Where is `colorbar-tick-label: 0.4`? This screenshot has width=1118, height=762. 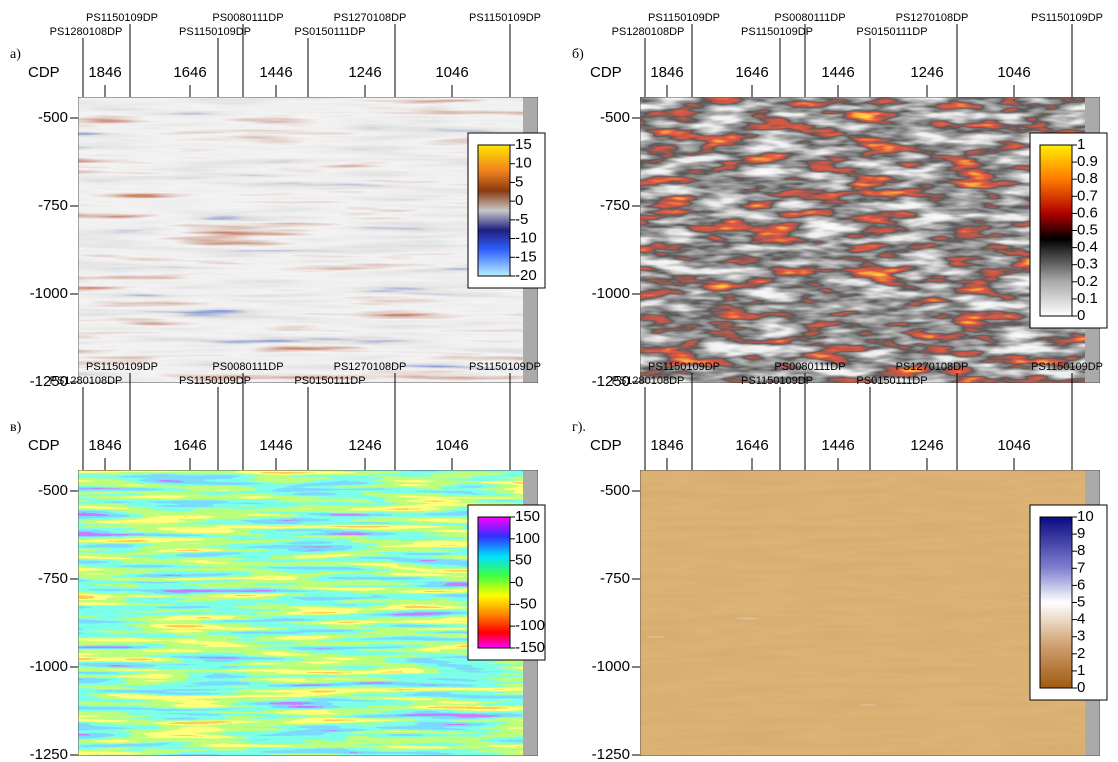
colorbar-tick-label: 0.4 is located at coordinates (1087, 247).